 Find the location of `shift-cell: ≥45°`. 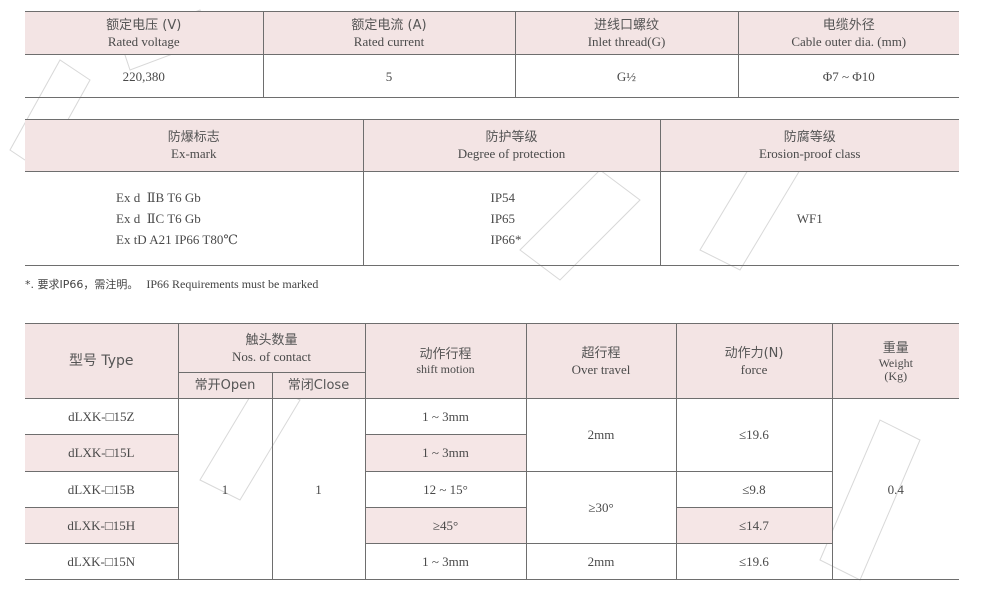

shift-cell: ≥45° is located at coordinates (445, 525).